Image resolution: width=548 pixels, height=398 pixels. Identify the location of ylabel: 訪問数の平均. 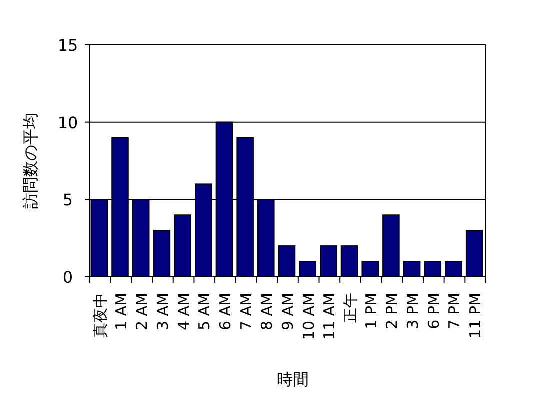
(30, 161).